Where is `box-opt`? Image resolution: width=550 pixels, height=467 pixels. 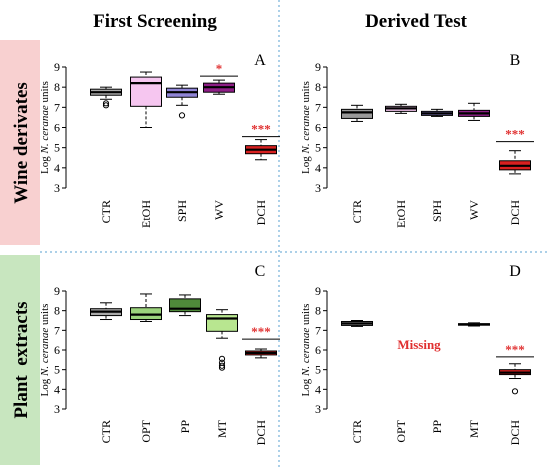 box-opt is located at coordinates (146, 307).